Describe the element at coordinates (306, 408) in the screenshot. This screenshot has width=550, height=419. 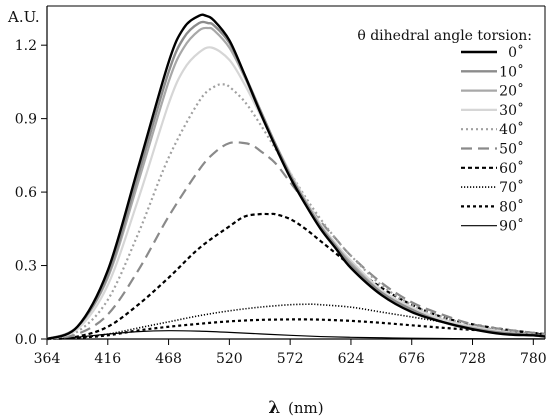
I see `x-axis-label-unit: (nm)` at that location.